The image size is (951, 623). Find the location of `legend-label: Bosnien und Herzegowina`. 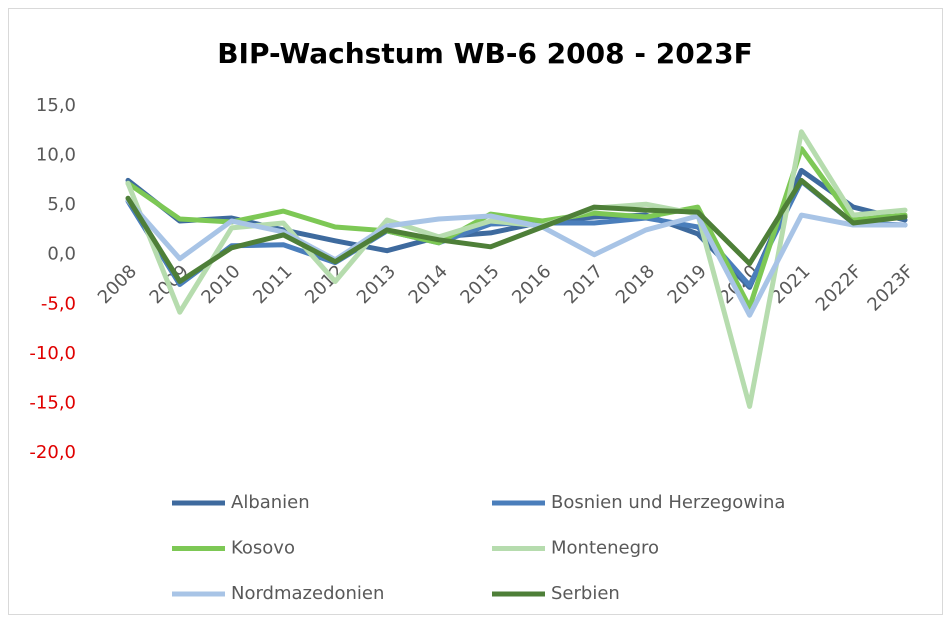

legend-label: Bosnien und Herzegowina is located at coordinates (668, 502).